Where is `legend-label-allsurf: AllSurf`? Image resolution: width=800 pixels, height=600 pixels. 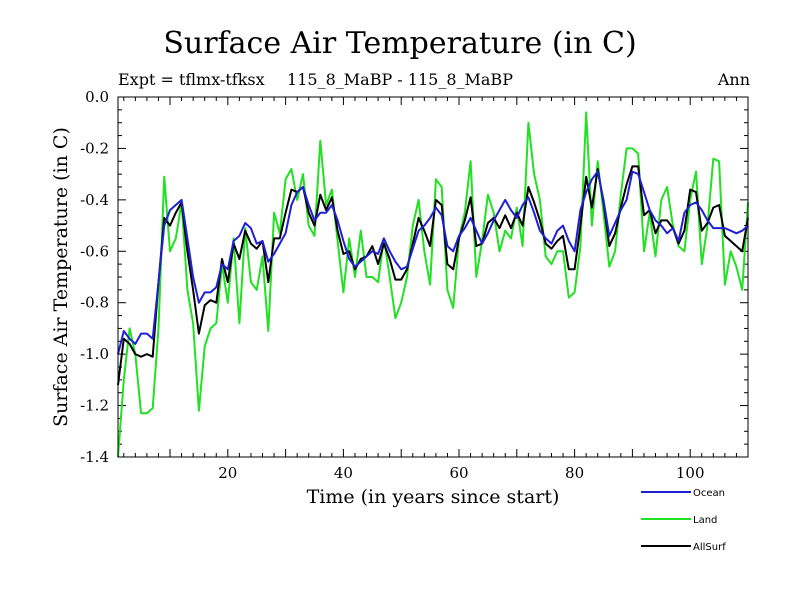 legend-label-allsurf: AllSurf is located at coordinates (709, 547).